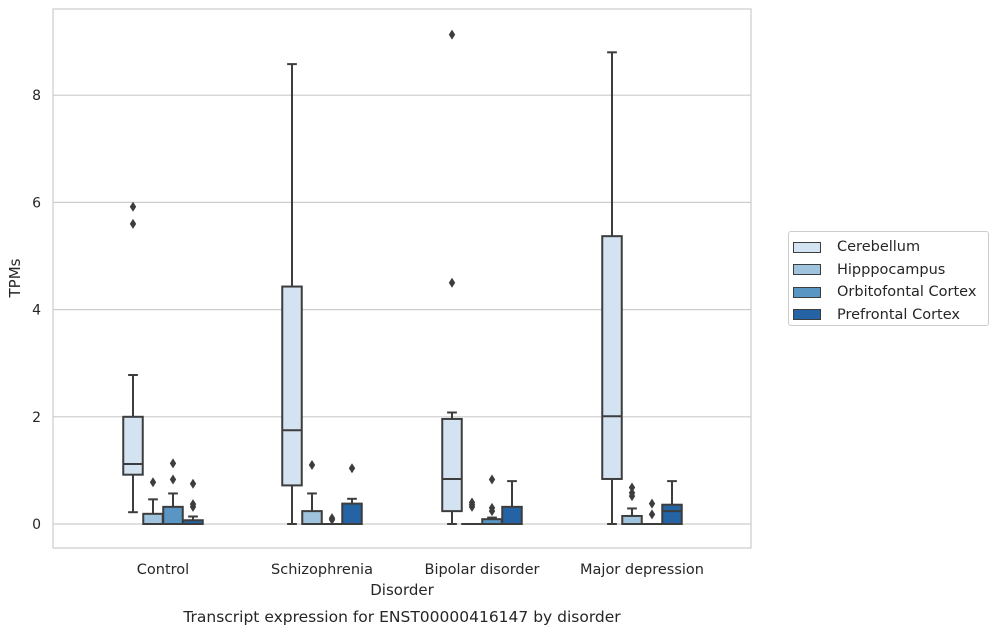 This screenshot has height=634, width=999. Describe the element at coordinates (36, 525) in the screenshot. I see `y-tick-label: 0` at that location.